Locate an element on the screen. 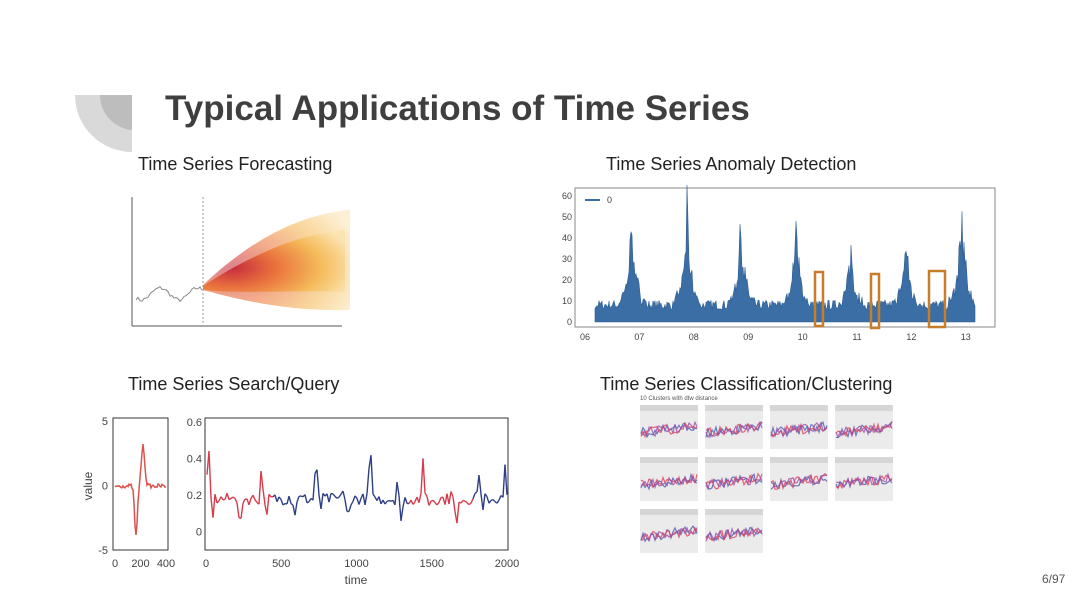 The width and height of the screenshot is (1080, 608). tick-label: 11 is located at coordinates (856, 337).